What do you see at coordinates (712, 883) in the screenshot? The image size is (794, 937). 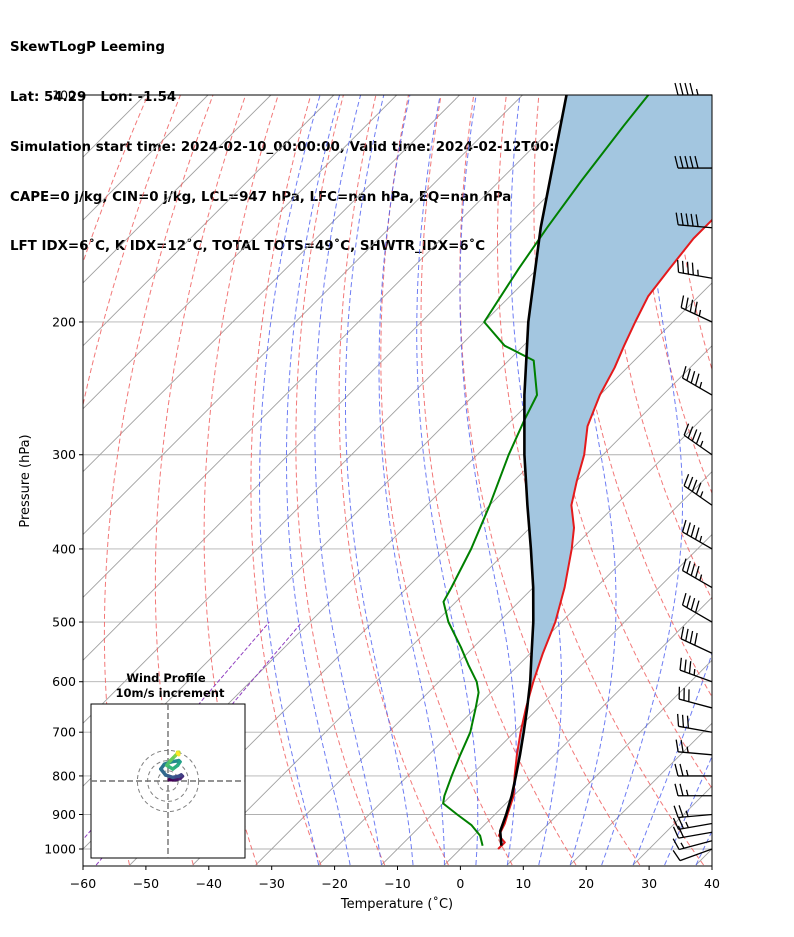 I see `x-tick-label: 40` at bounding box center [712, 883].